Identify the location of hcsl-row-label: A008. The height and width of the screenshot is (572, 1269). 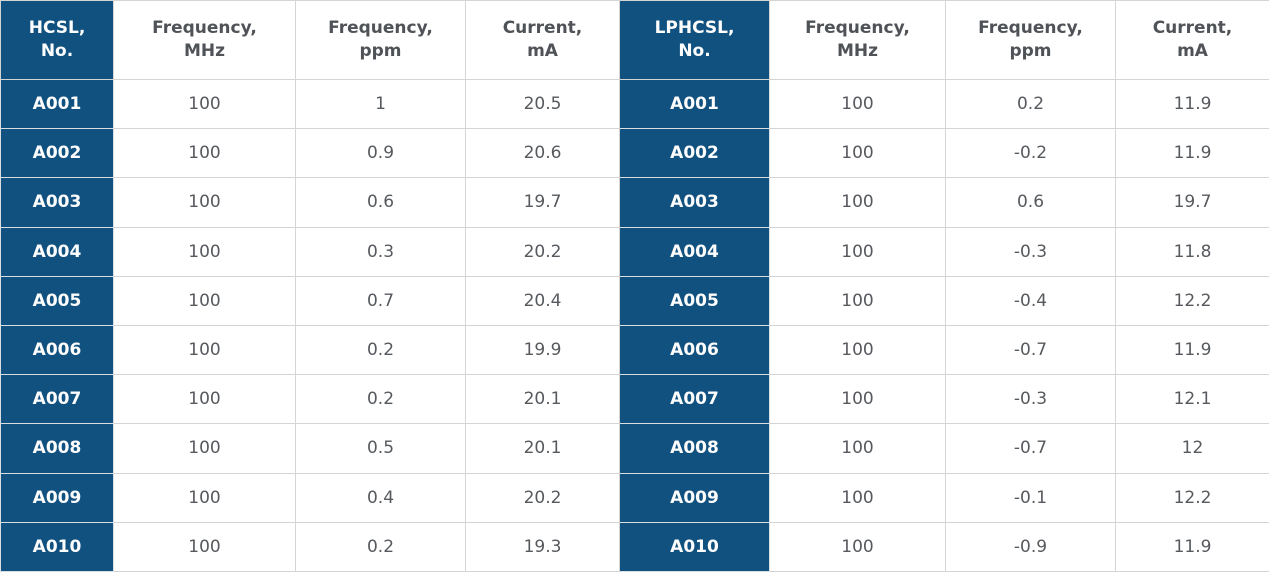
(57, 448).